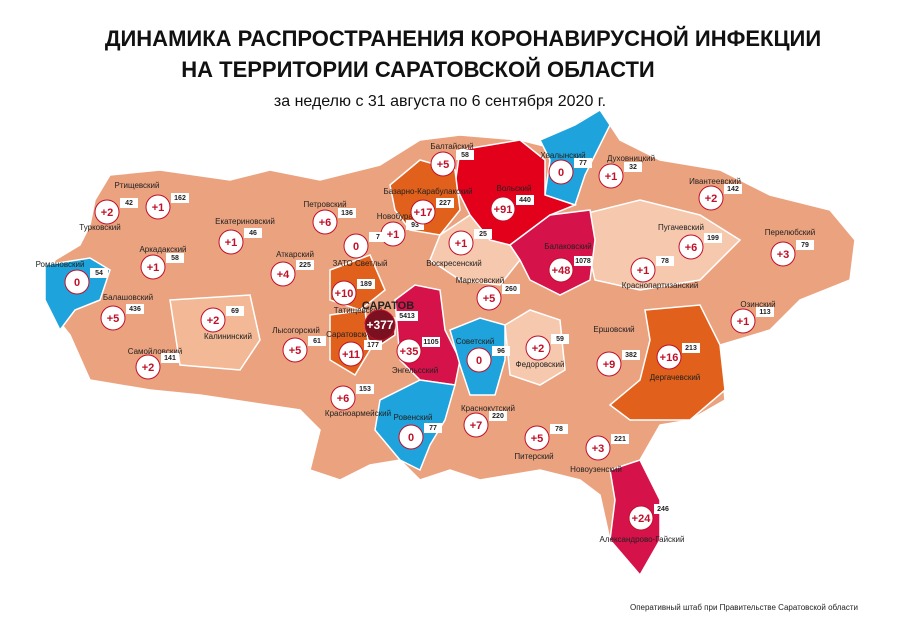 Image resolution: width=900 pixels, height=636 pixels. Describe the element at coordinates (388, 306) in the screenshot. I see `district-name: САРАТОВ` at that location.